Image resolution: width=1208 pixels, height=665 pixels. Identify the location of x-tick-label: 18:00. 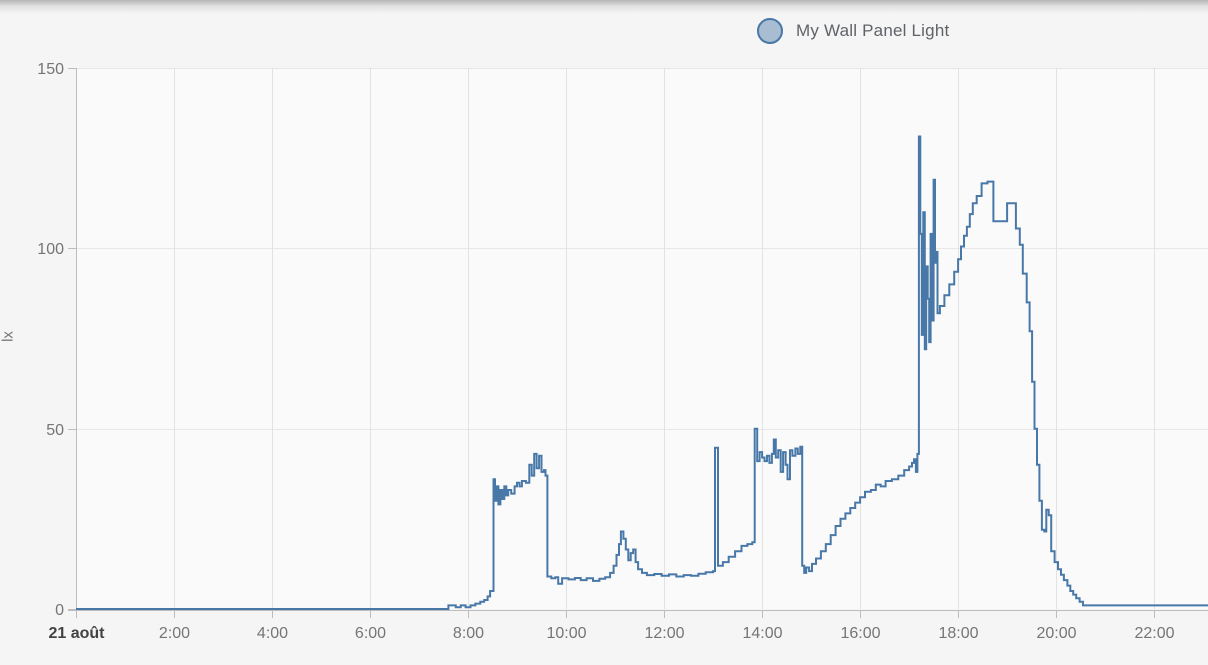
(958, 633).